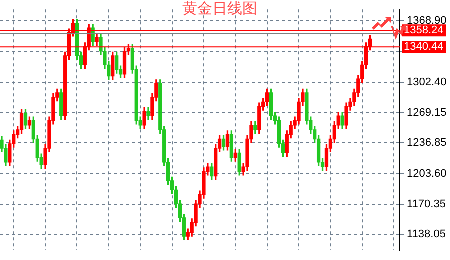  What do you see at coordinates (427, 143) in the screenshot?
I see `y-tick-label: 1236.85` at bounding box center [427, 143].